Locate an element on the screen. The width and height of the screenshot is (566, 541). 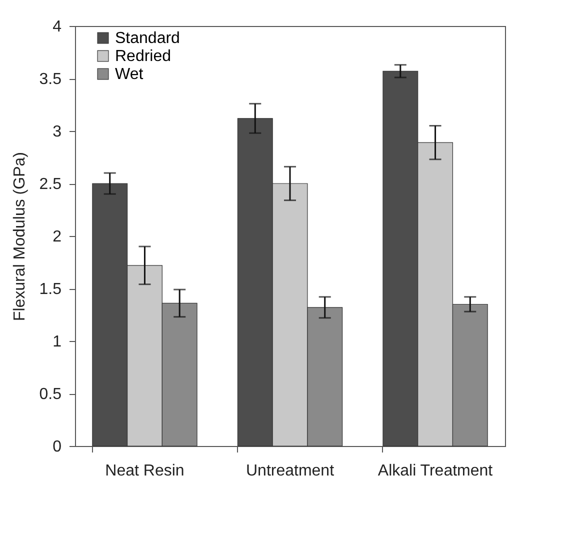
legend-label: Redried is located at coordinates (143, 56).